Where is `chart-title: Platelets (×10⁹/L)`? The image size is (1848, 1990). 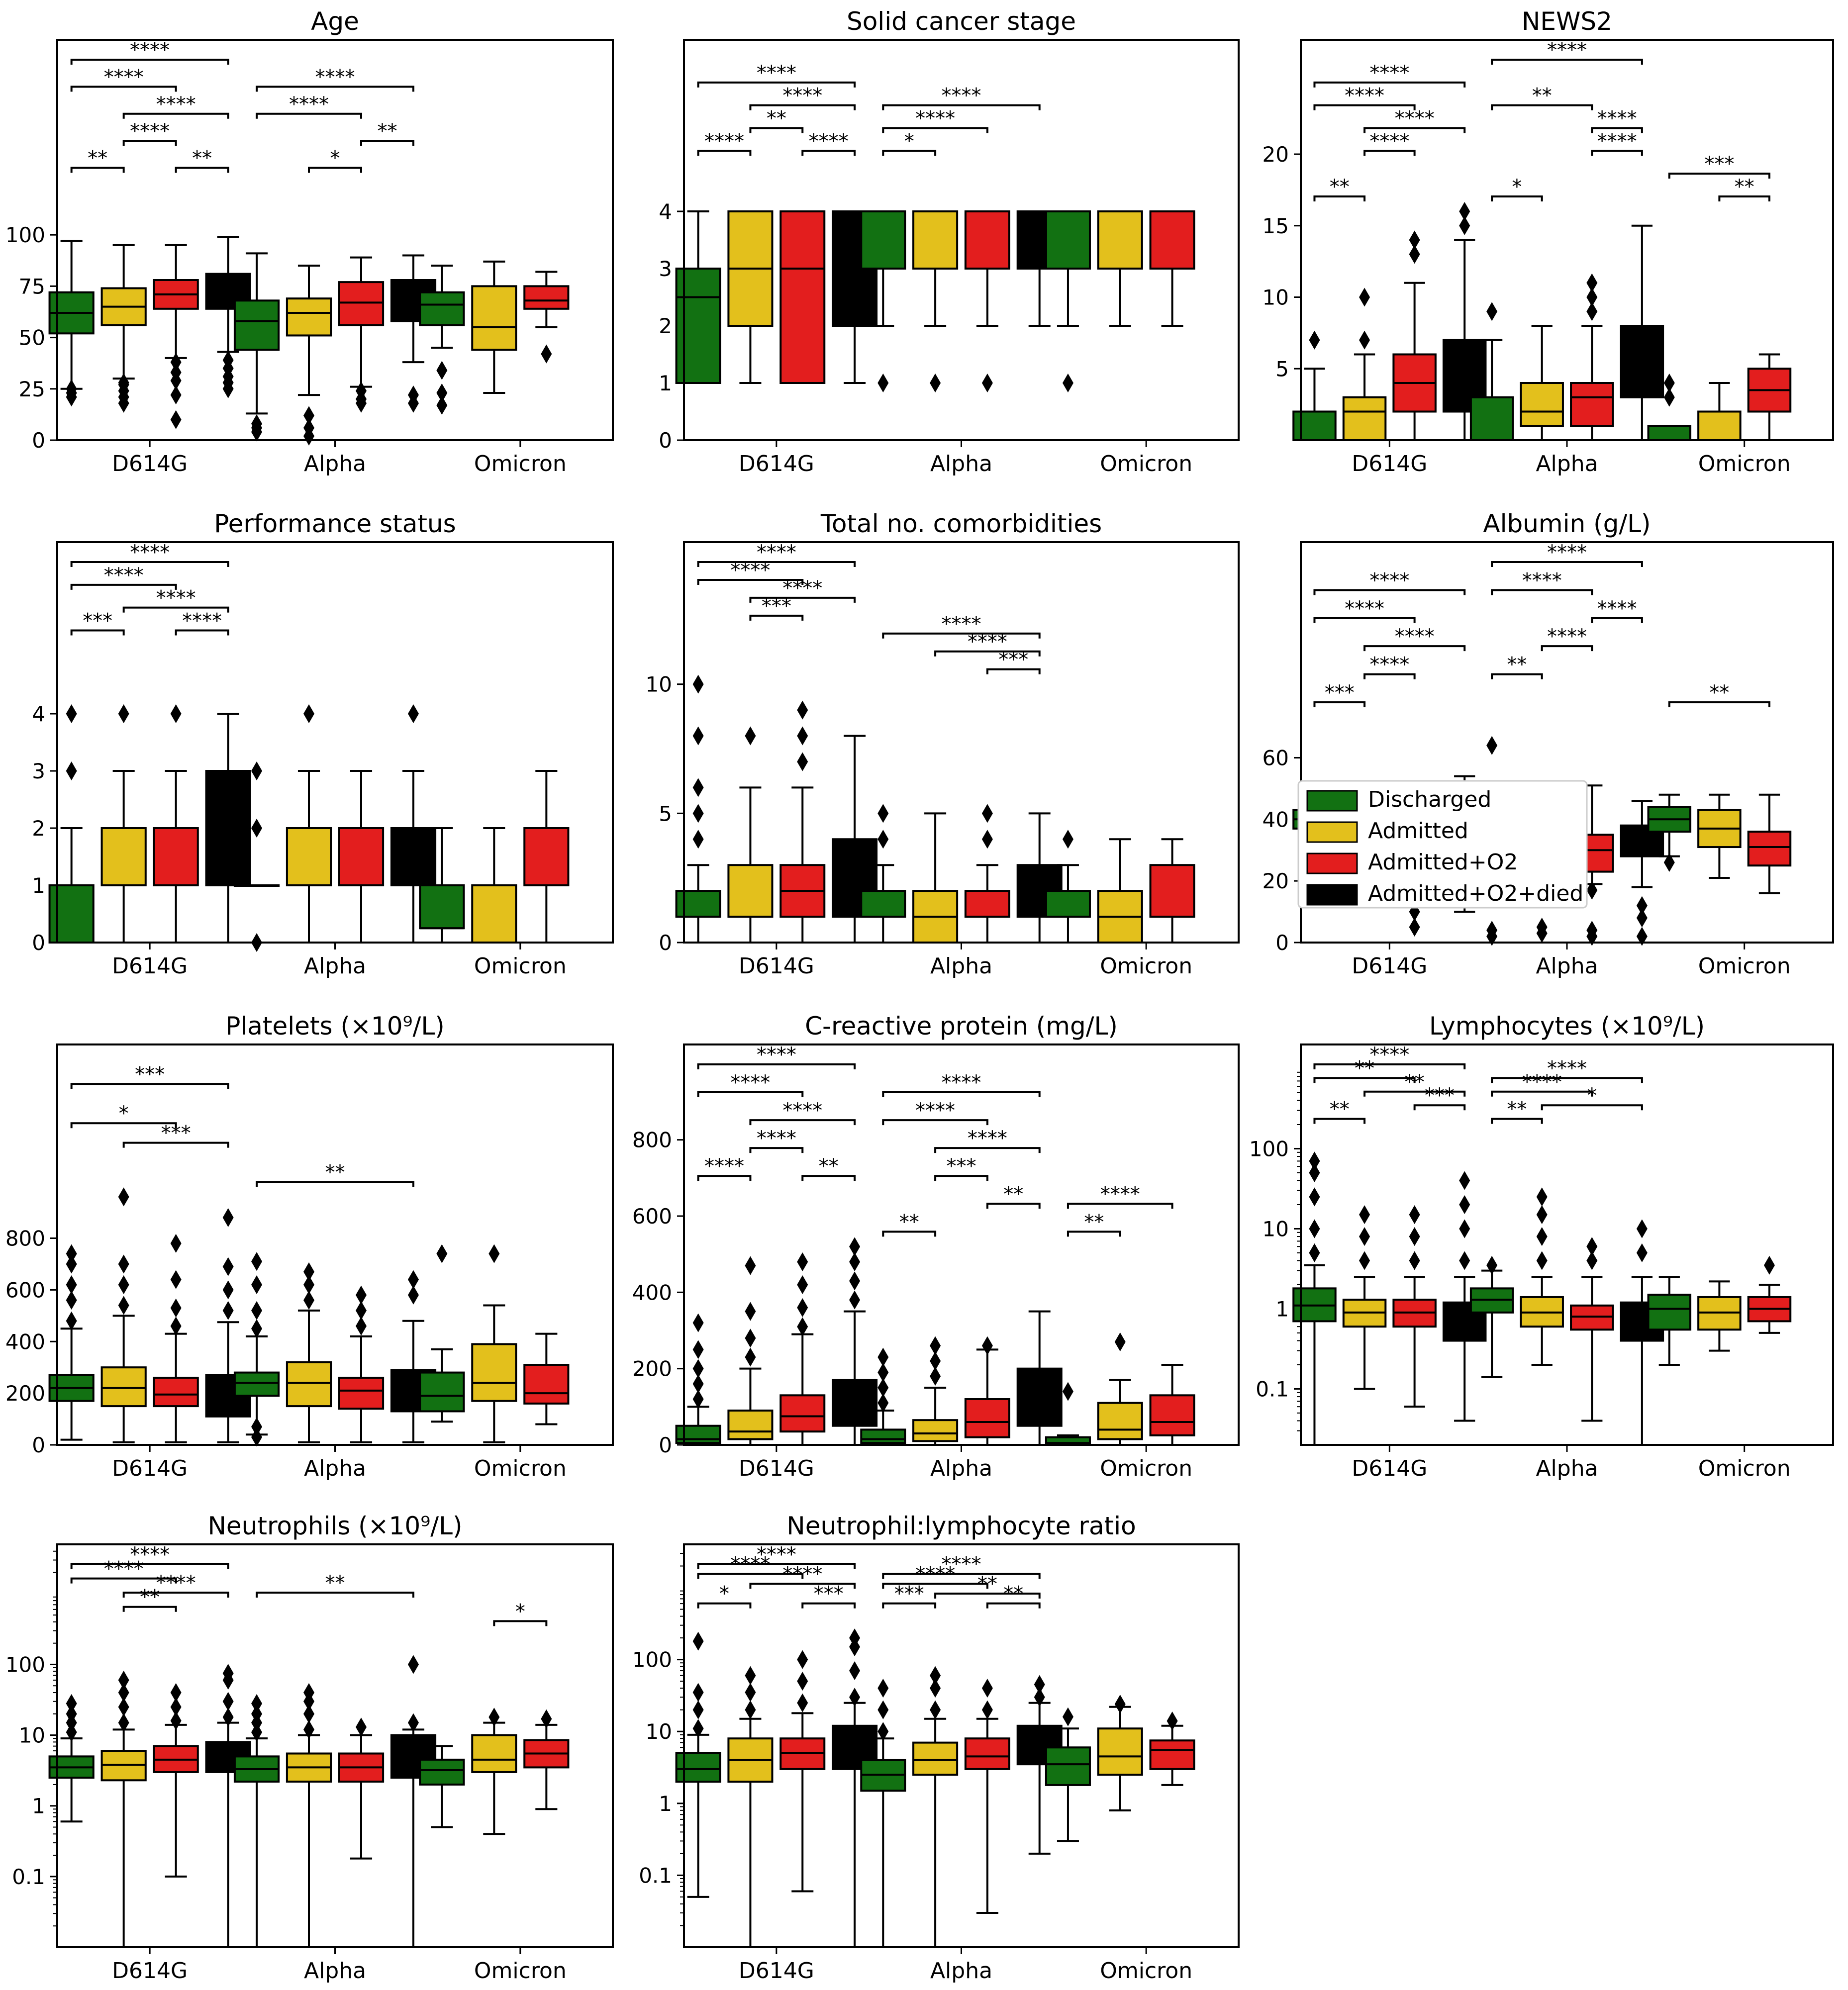
chart-title: Platelets (×10⁹/L) is located at coordinates (335, 1026).